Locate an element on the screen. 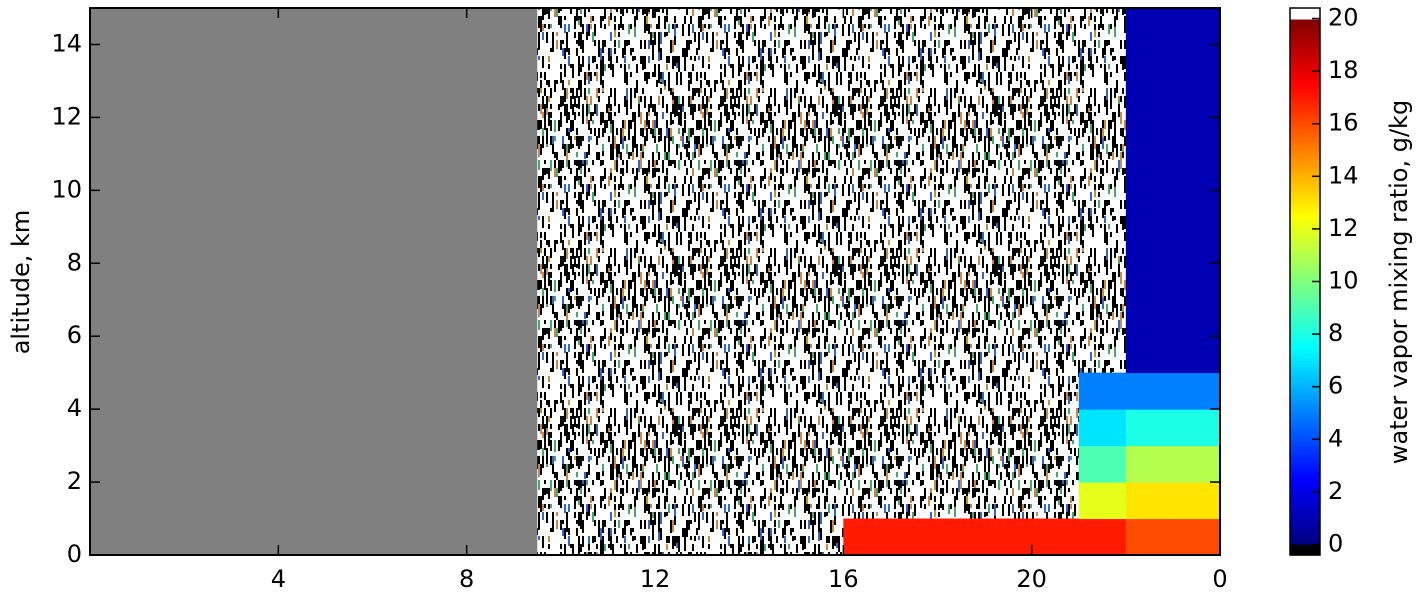 Image resolution: width=1419 pixels, height=595 pixels. y-axis-label: altitude, km is located at coordinates (21, 282).